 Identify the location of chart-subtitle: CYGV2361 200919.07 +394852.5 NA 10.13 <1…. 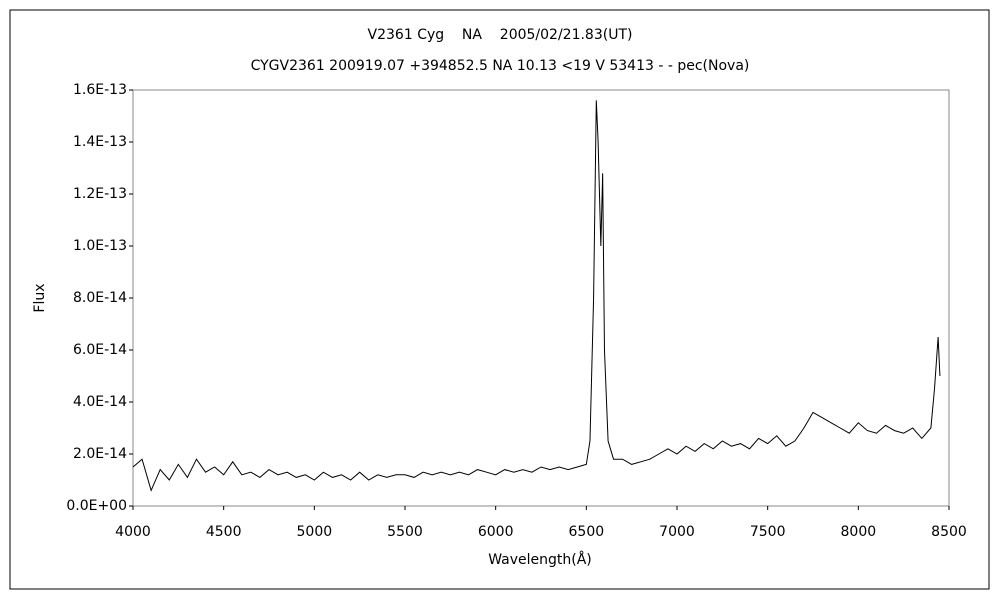
(500, 66).